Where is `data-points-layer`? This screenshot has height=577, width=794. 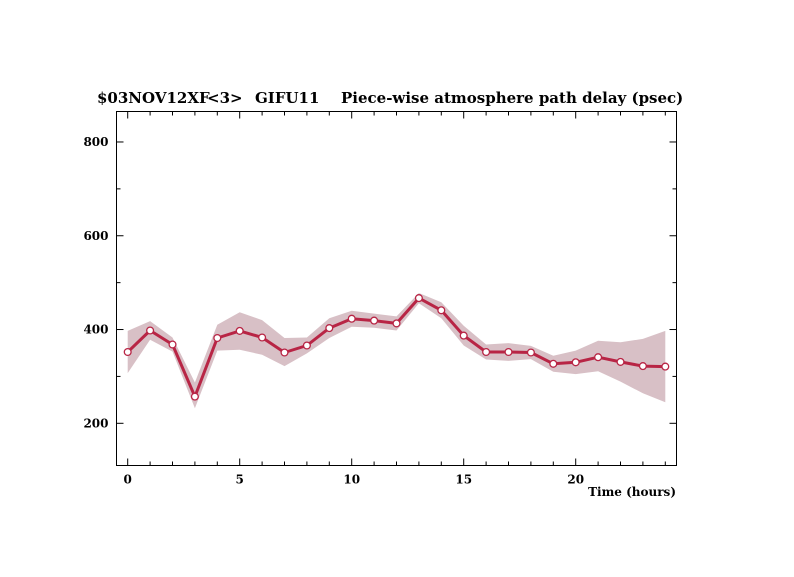
data-points-layer is located at coordinates (396, 347).